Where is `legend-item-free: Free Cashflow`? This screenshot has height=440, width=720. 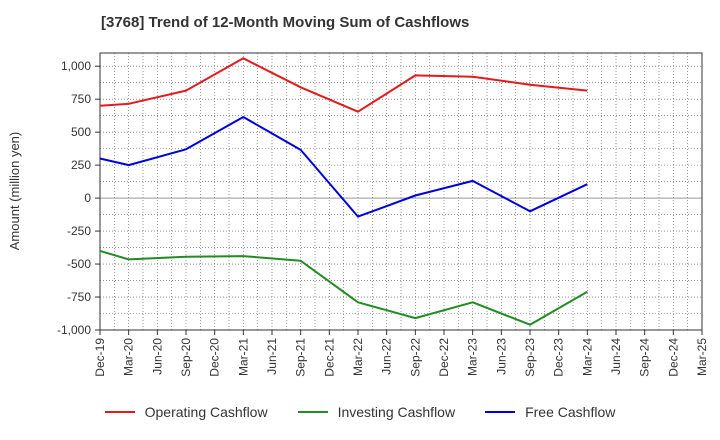
legend-item-free: Free Cashflow is located at coordinates (550, 412).